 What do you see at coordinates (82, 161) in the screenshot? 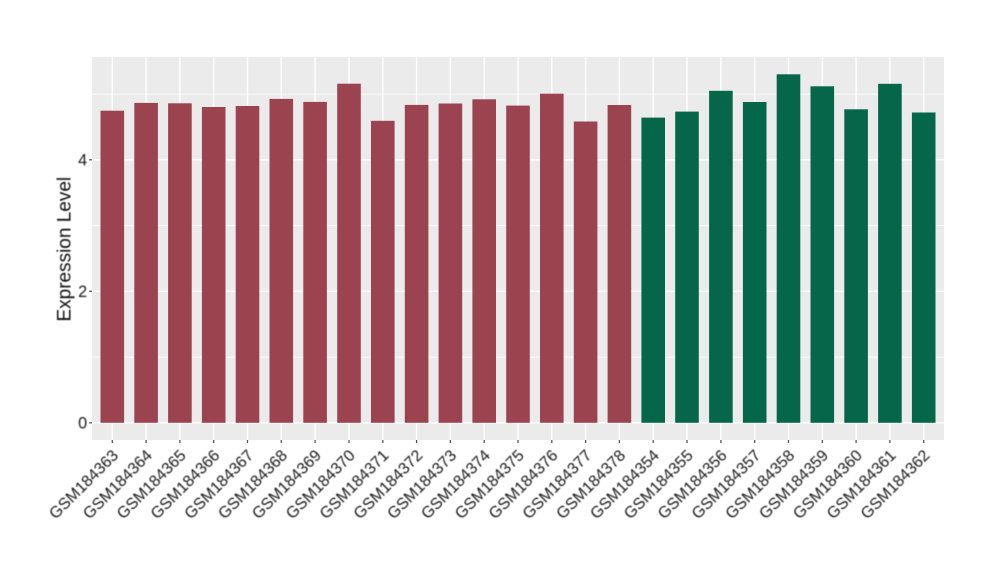
I see `svg-text: 4` at bounding box center [82, 161].